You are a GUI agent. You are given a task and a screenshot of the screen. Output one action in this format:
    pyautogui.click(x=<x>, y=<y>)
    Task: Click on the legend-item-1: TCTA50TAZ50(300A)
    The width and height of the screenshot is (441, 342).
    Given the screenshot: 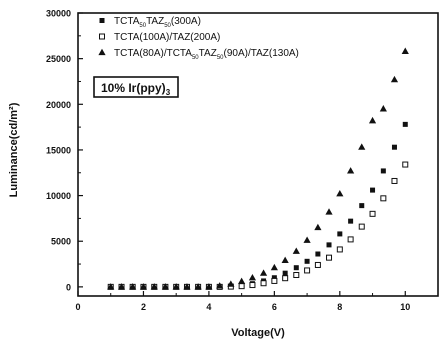 What is the action you would take?
    pyautogui.click(x=150, y=22)
    